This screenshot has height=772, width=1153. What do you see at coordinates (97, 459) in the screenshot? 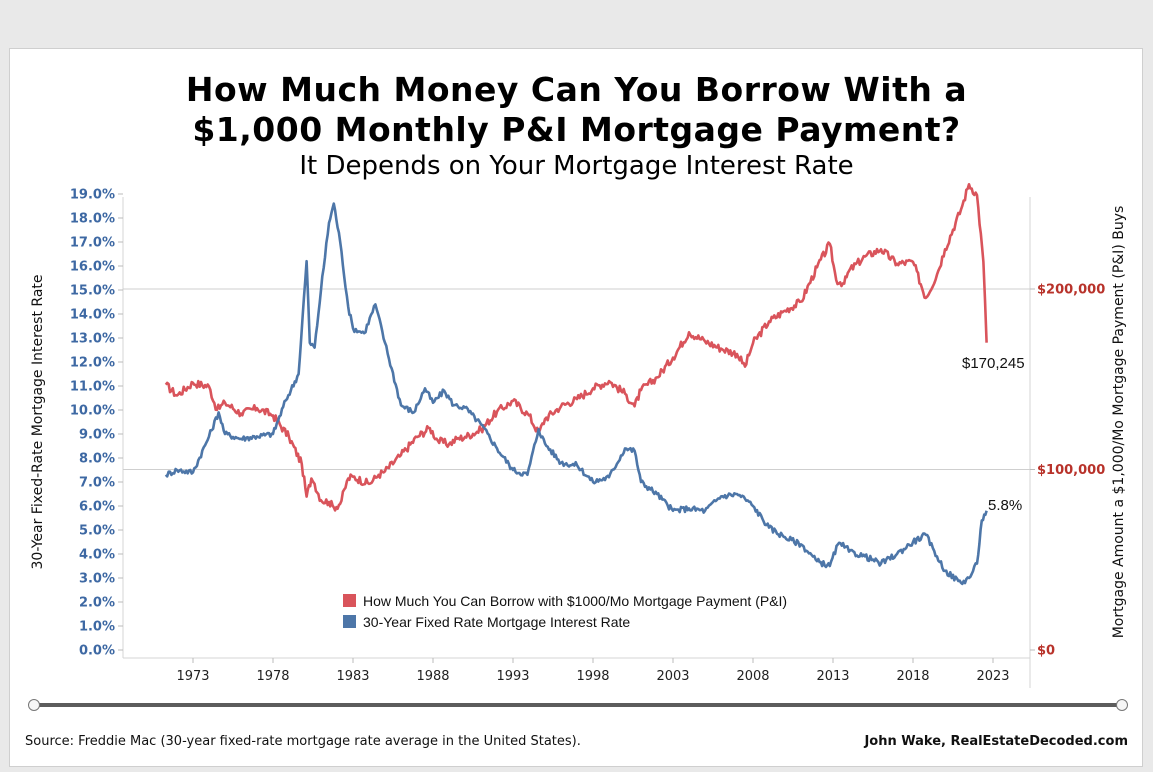
I see `left-tick-label: 8.0%` at bounding box center [97, 459].